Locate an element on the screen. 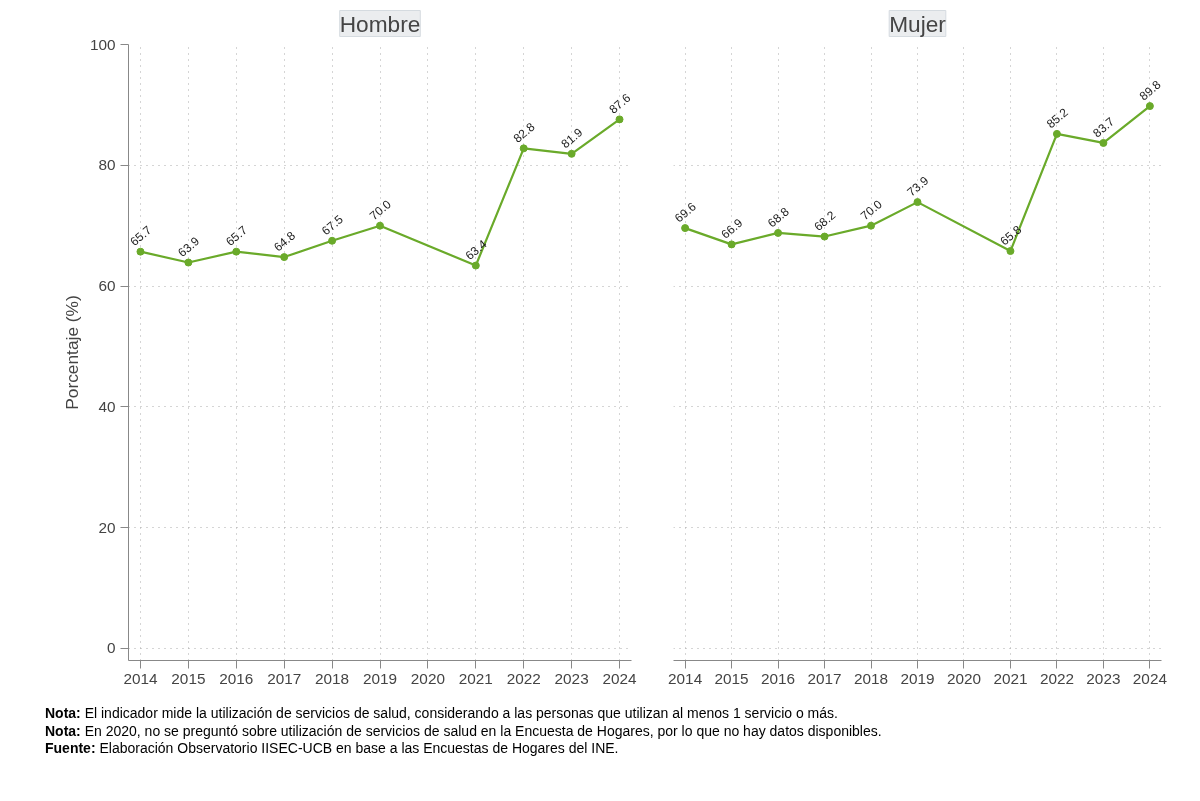 The width and height of the screenshot is (1200, 801). data-label: 64.8 is located at coordinates (285, 241).